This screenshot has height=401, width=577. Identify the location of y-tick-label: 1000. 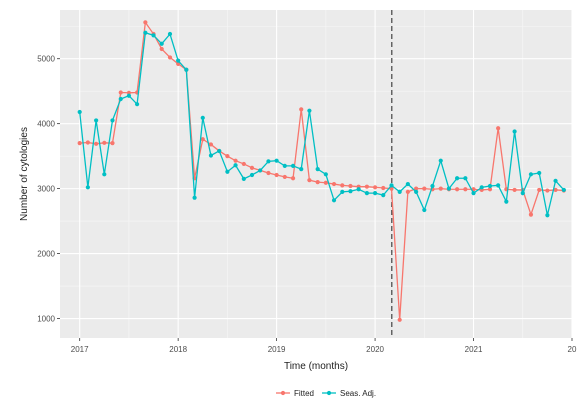
(46, 319).